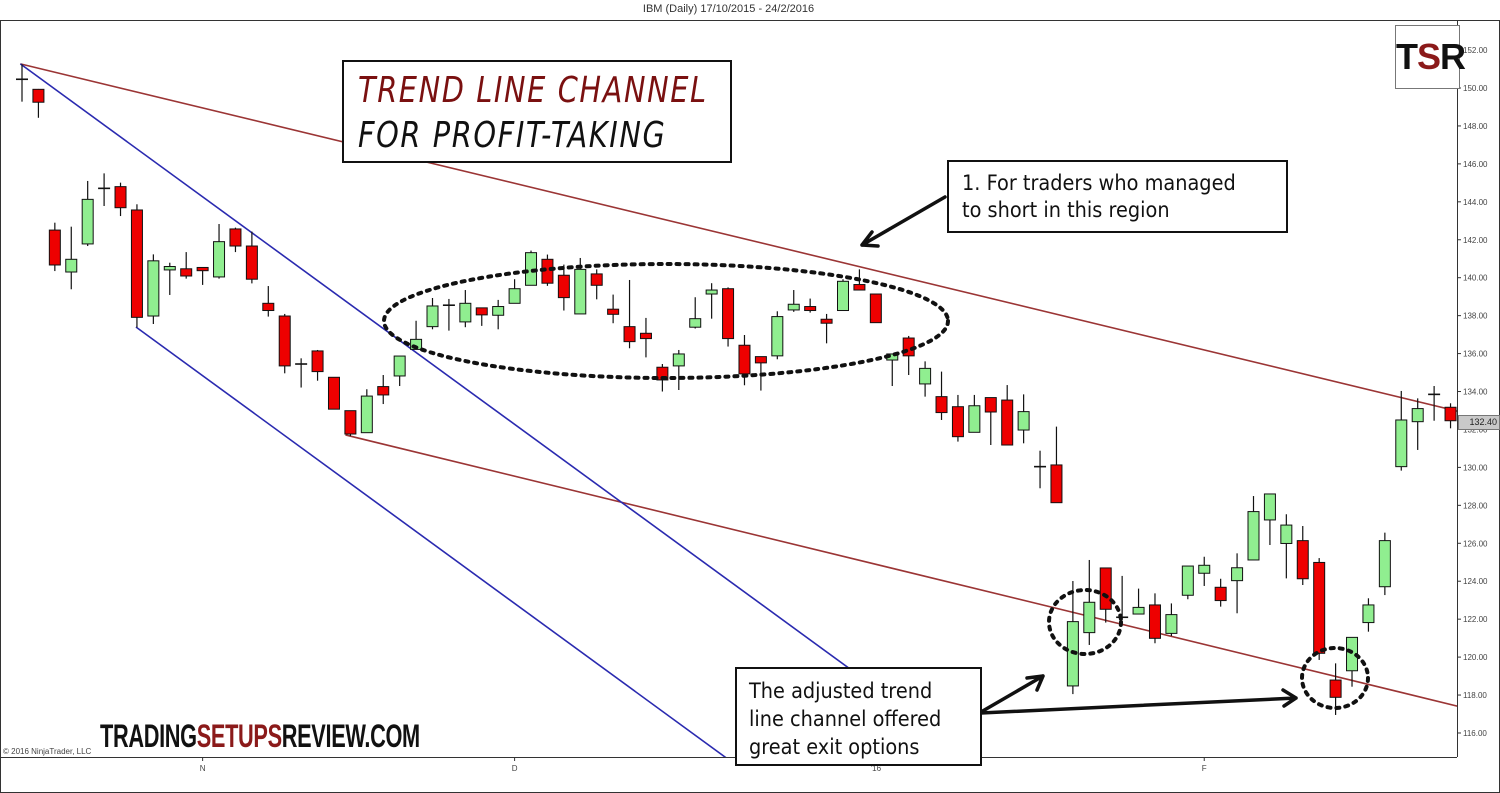  What do you see at coordinates (903, 221) in the screenshot?
I see `arrow-to-upper-trend-line` at bounding box center [903, 221].